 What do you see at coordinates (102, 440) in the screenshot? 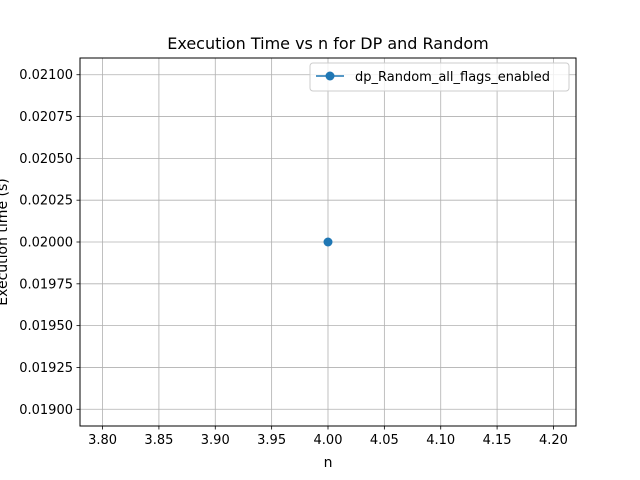
I see `x-tick-label: 3.80` at bounding box center [102, 440].